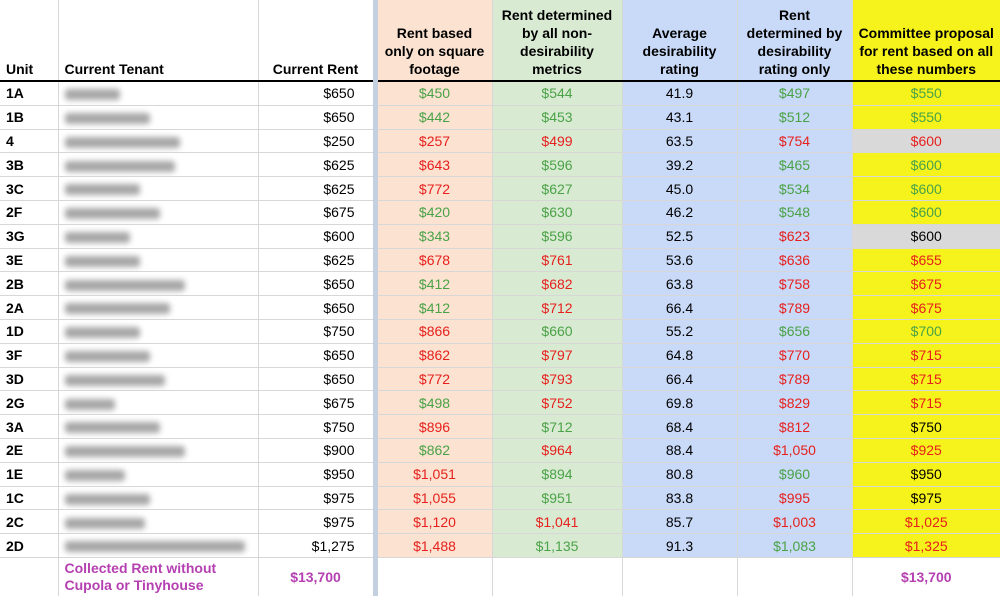 This screenshot has width=1000, height=596. Describe the element at coordinates (432, 117) in the screenshot. I see `cell-sqft-rent: $442` at that location.